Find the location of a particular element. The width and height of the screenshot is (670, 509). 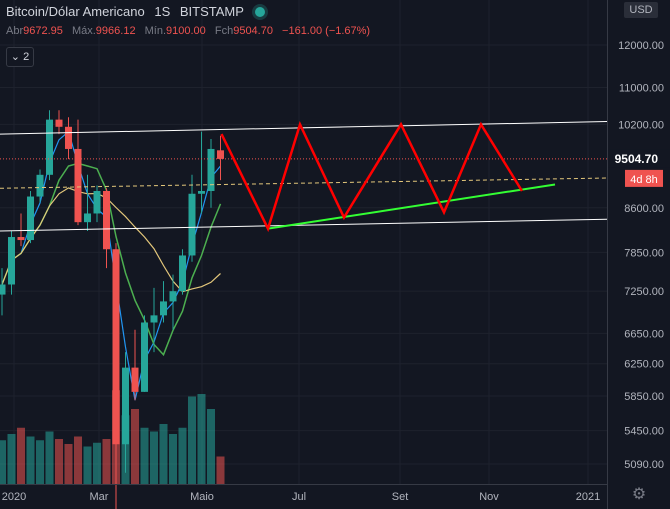

price-tick-label: 5090.00 is located at coordinates (644, 465).